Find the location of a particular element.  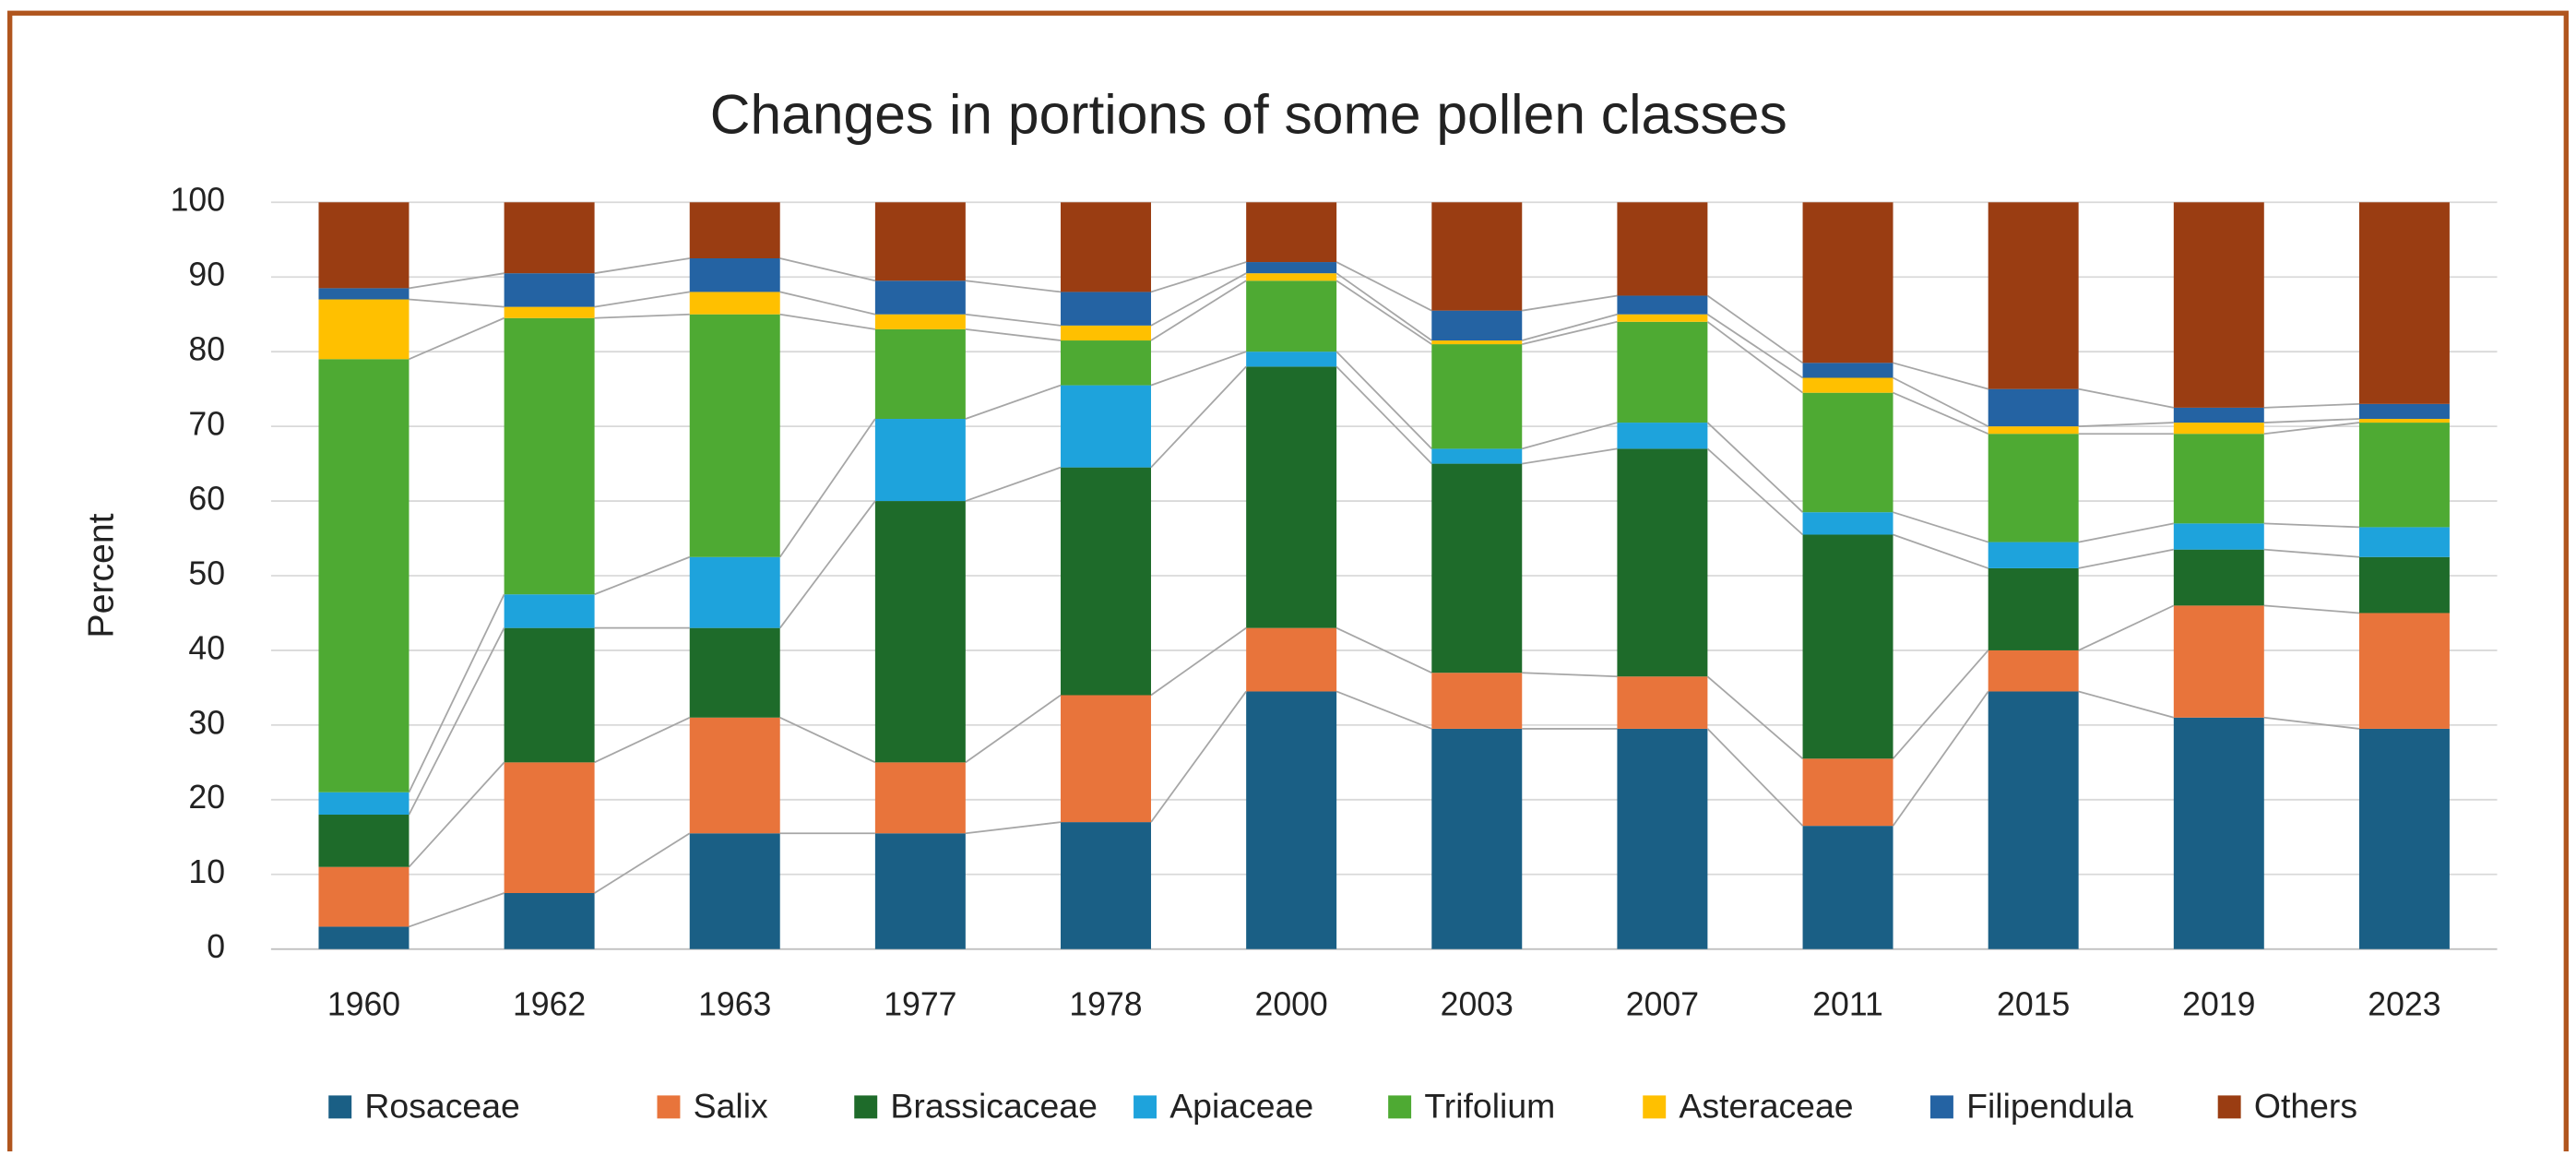

x-tick-label: 2000 is located at coordinates (1292, 1004).